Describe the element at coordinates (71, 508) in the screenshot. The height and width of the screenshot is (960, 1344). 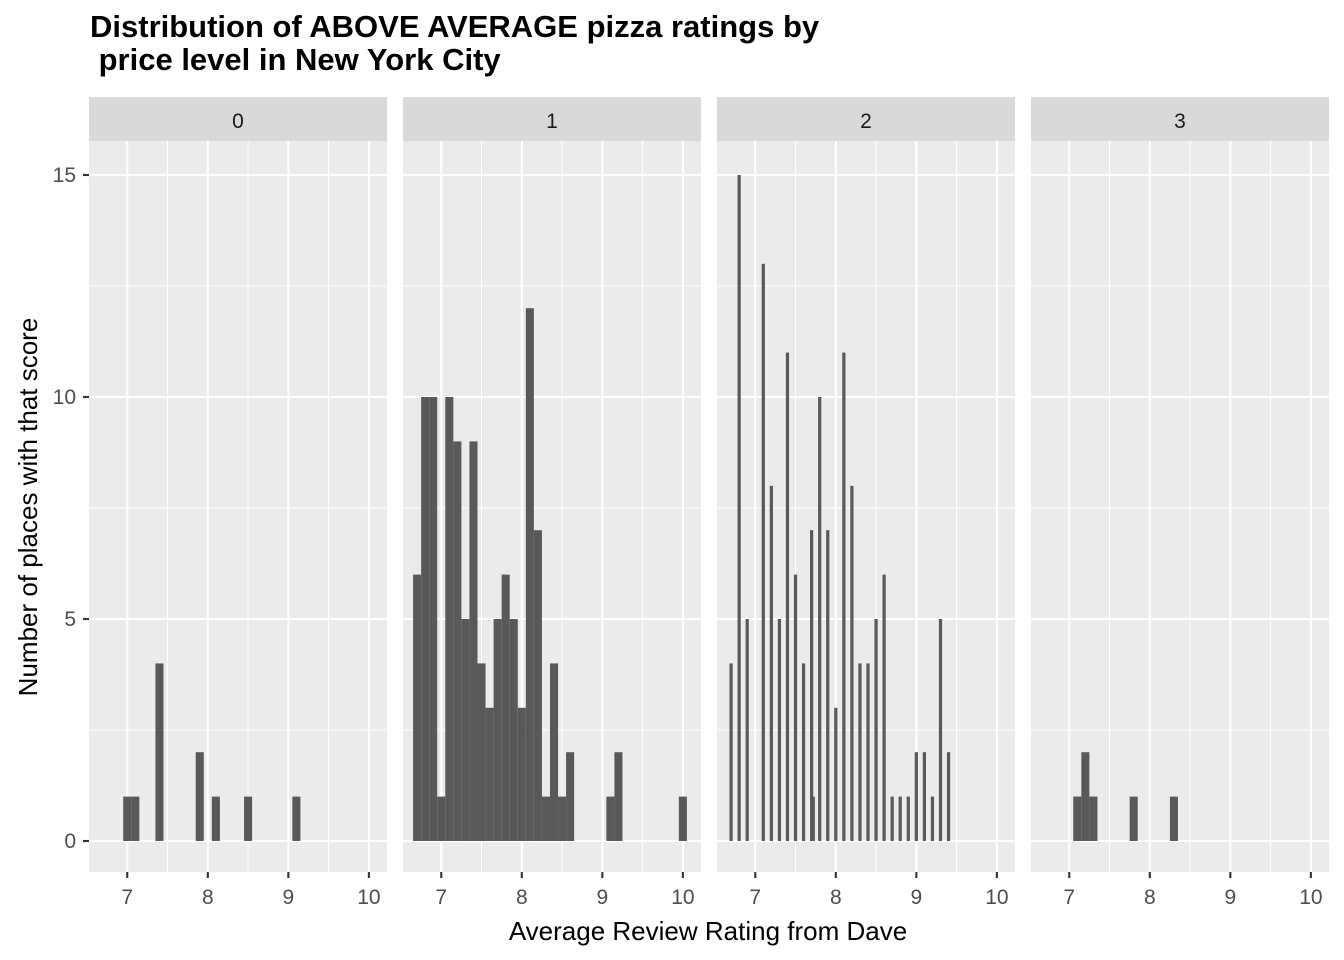
I see `y-axis: 0 5 10 15` at that location.